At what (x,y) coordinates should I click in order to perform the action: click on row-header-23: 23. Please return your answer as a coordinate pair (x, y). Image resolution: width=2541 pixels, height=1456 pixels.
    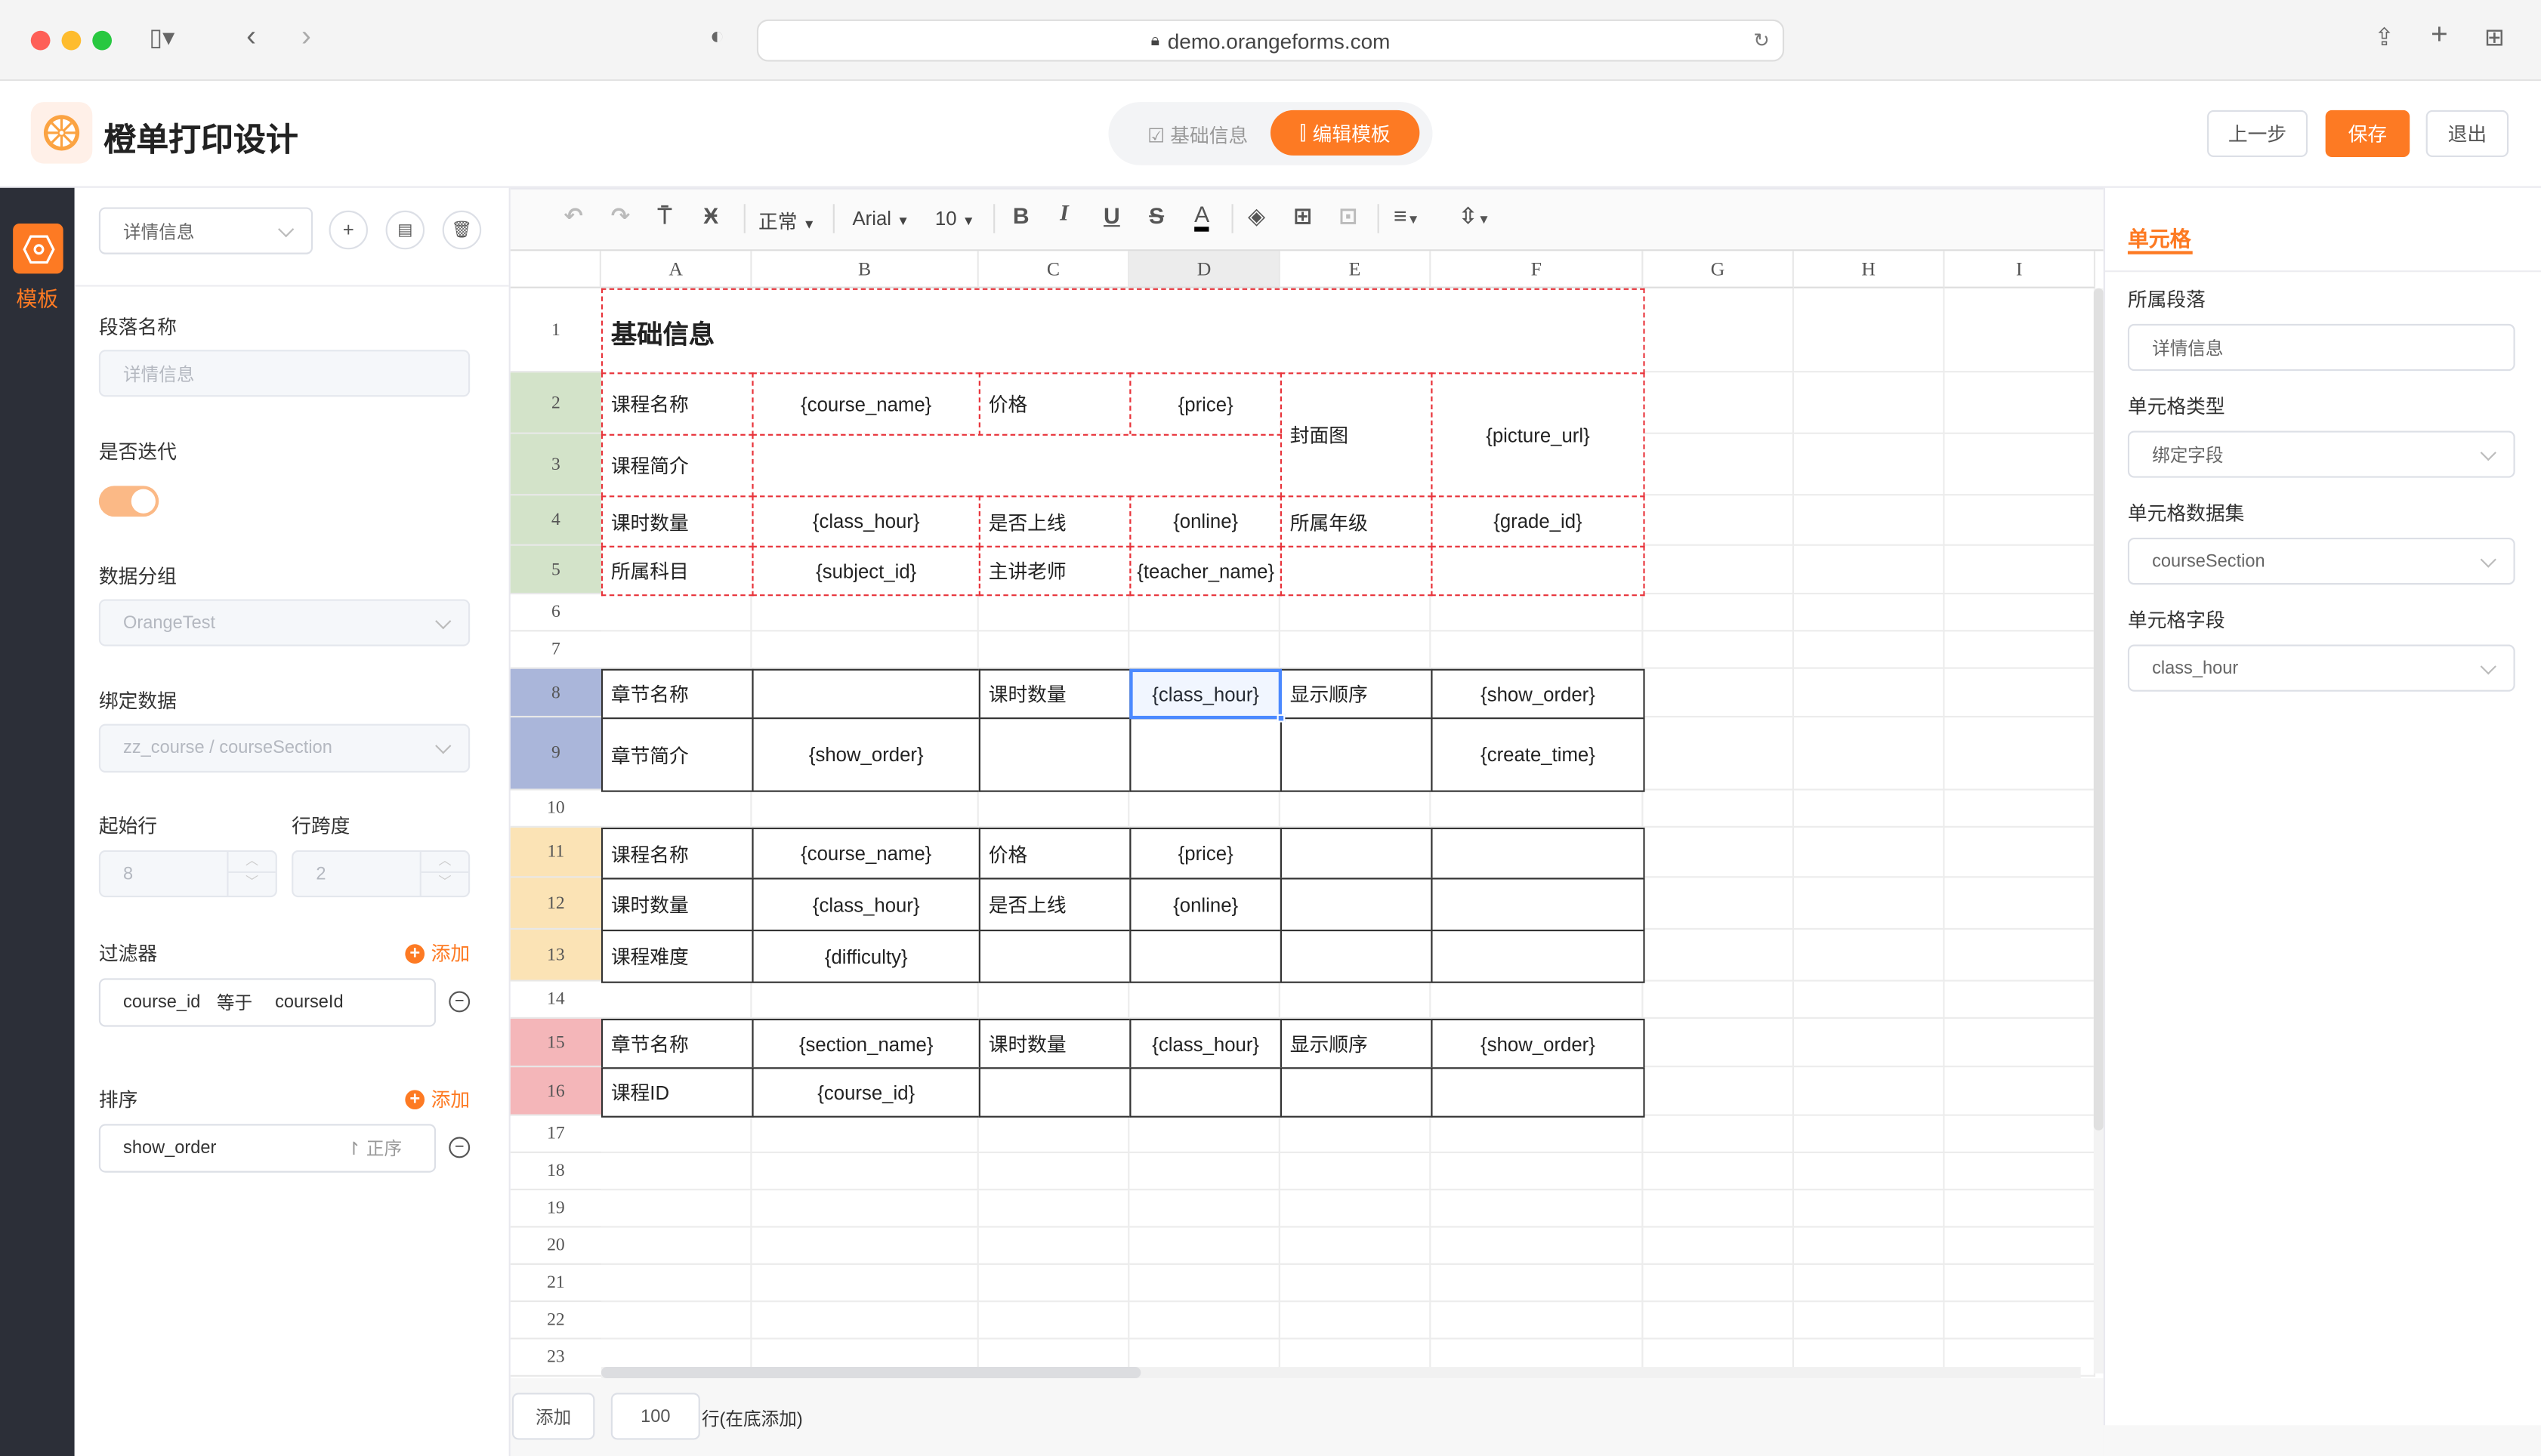
    Looking at the image, I should click on (555, 1358).